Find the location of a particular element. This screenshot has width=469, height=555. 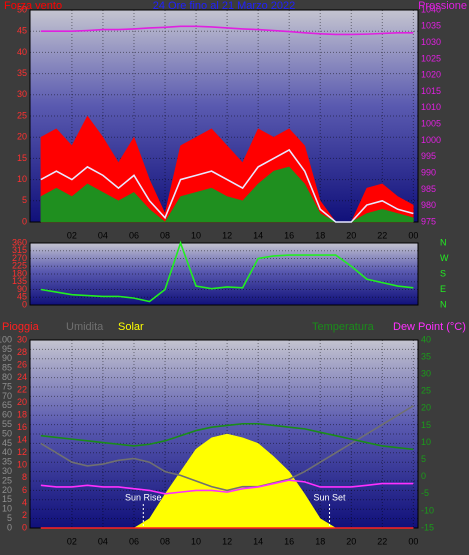

x-tick-label: 04 is located at coordinates (103, 235).